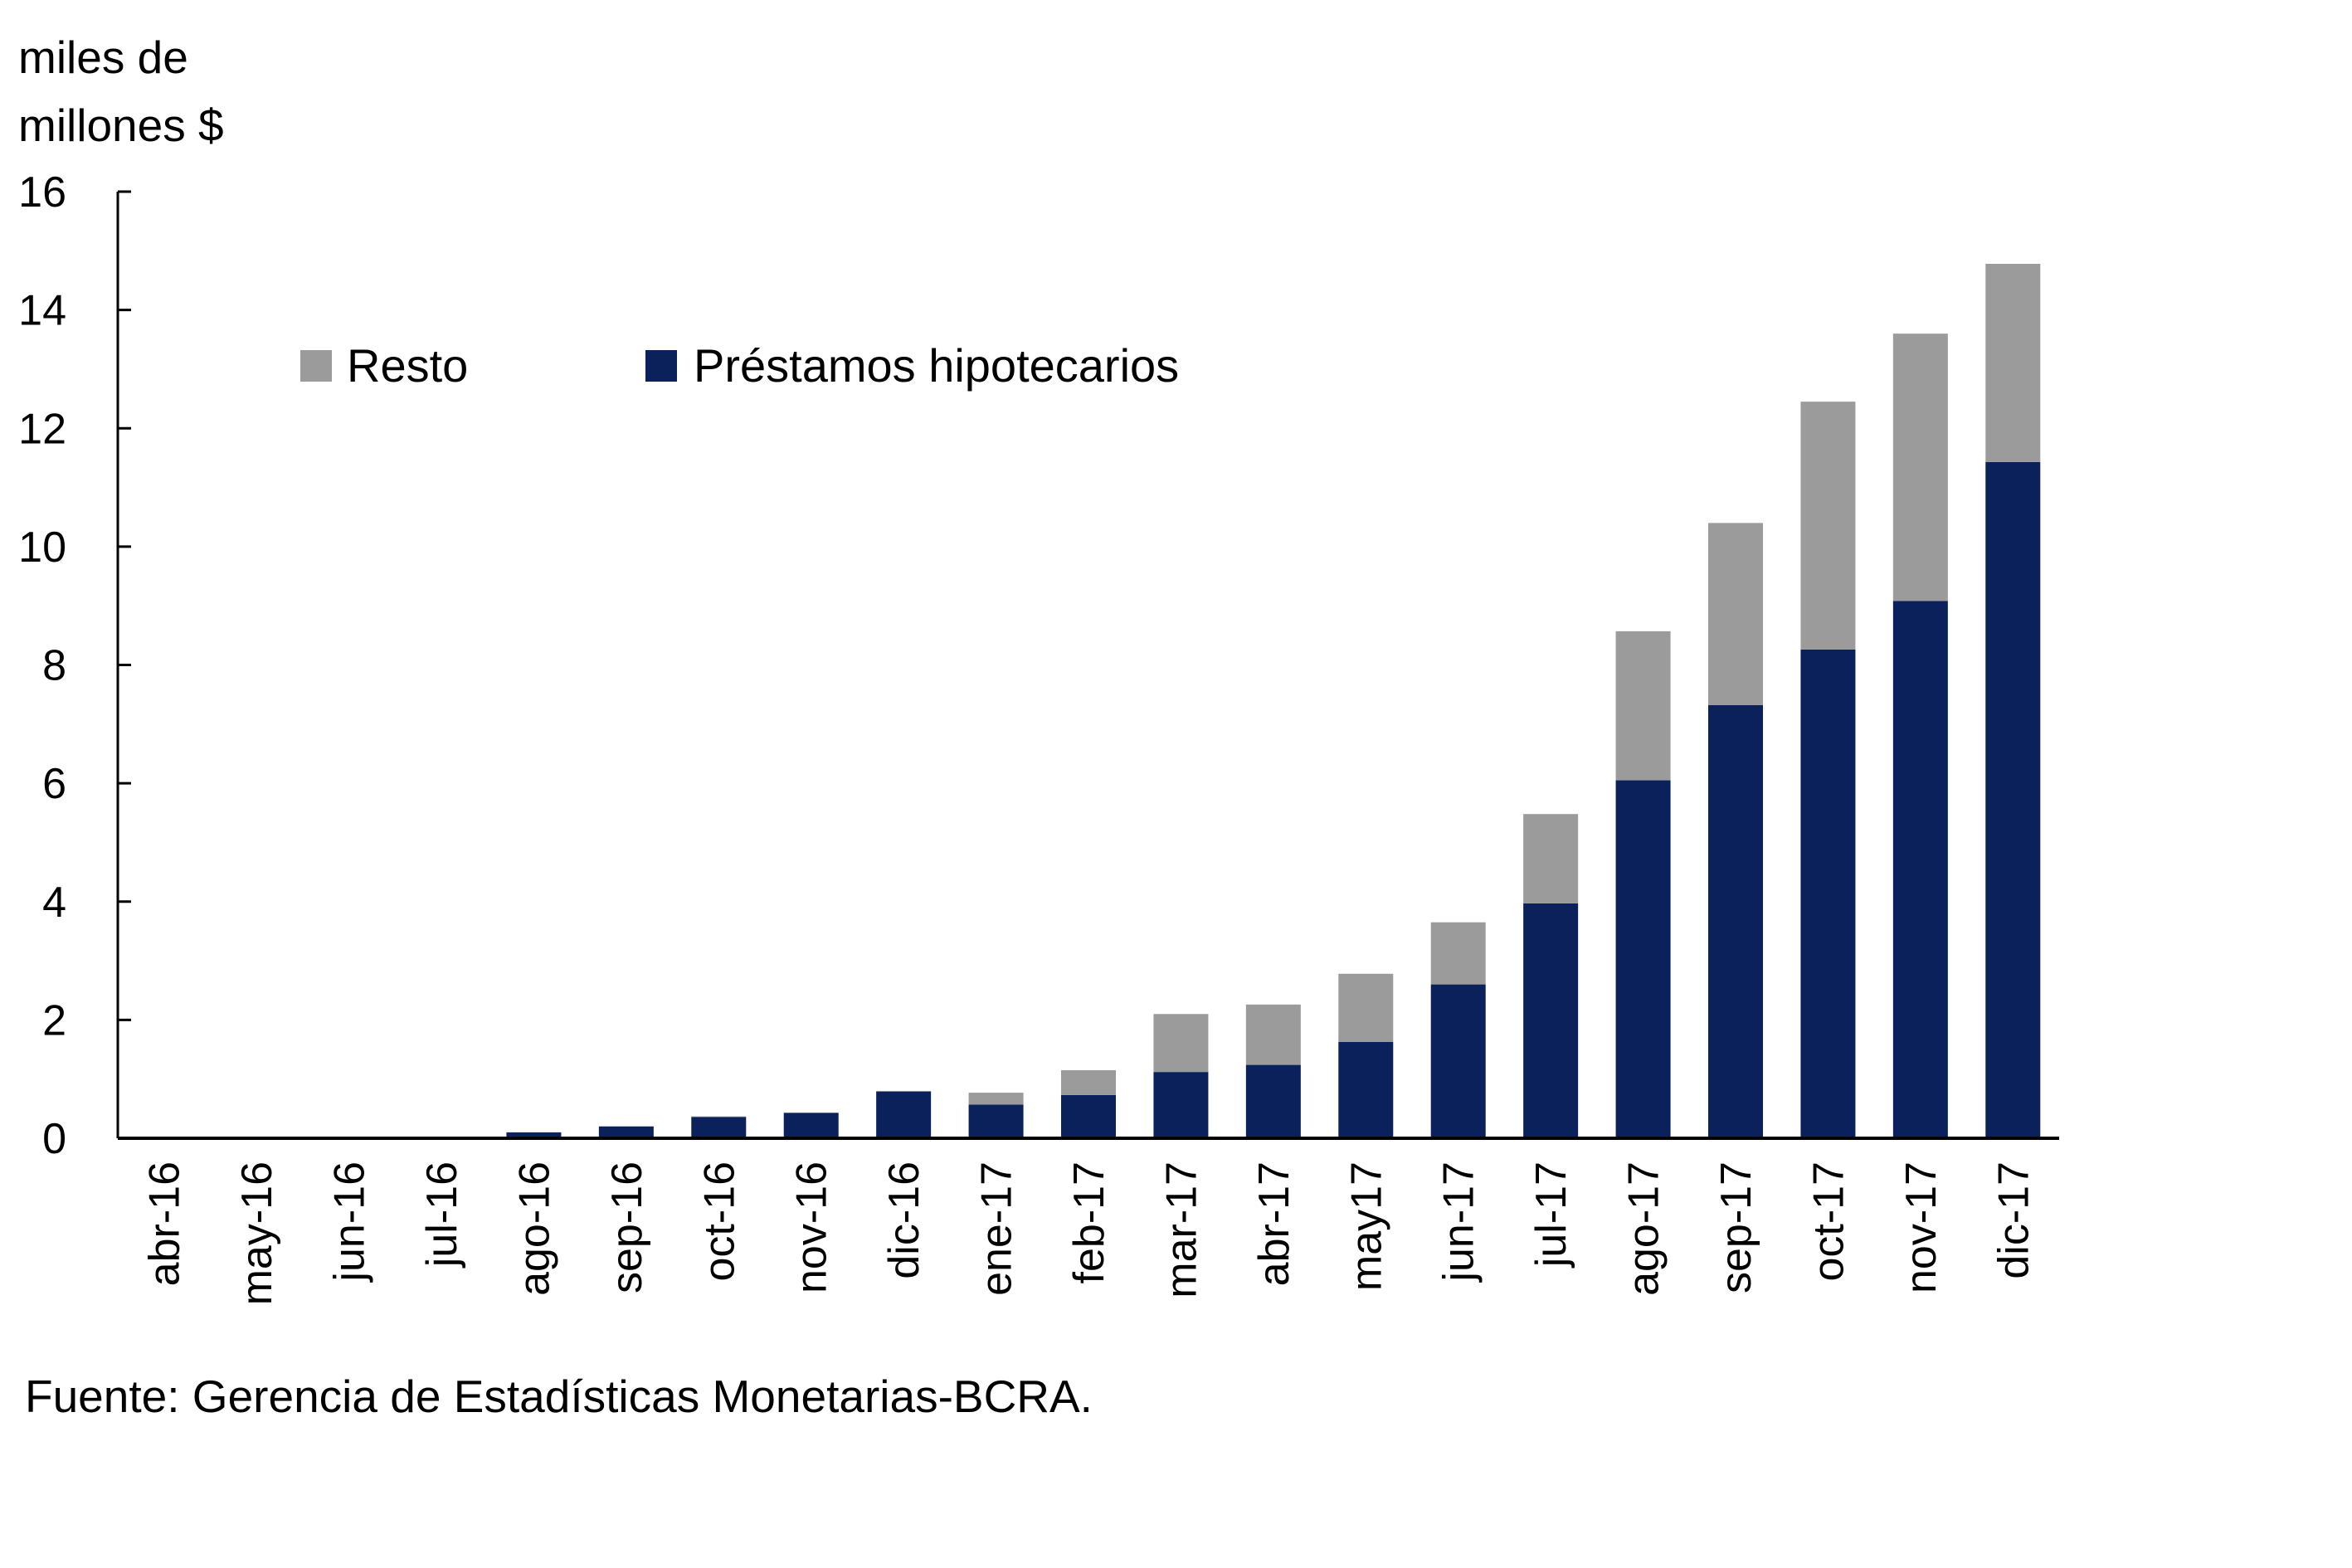 The image size is (2352, 1568). Describe the element at coordinates (165, 1223) in the screenshot. I see `x-tick-label: abr-16` at that location.